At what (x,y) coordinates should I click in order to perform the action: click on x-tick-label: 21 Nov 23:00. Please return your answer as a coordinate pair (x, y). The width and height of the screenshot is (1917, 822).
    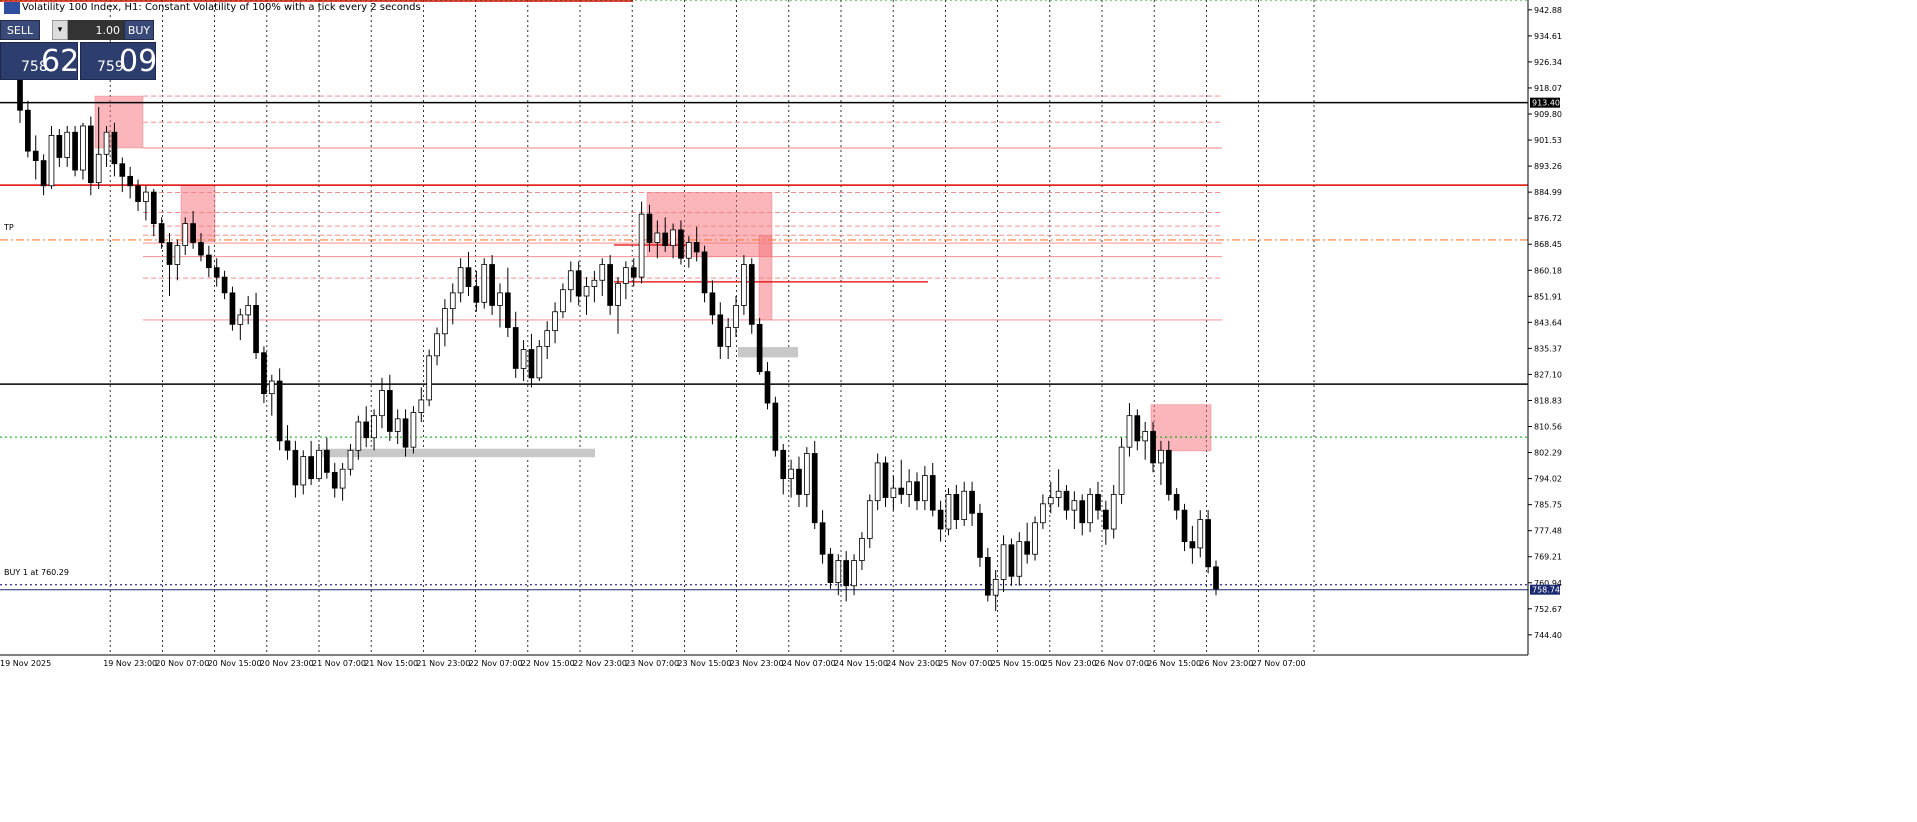
    Looking at the image, I should click on (443, 663).